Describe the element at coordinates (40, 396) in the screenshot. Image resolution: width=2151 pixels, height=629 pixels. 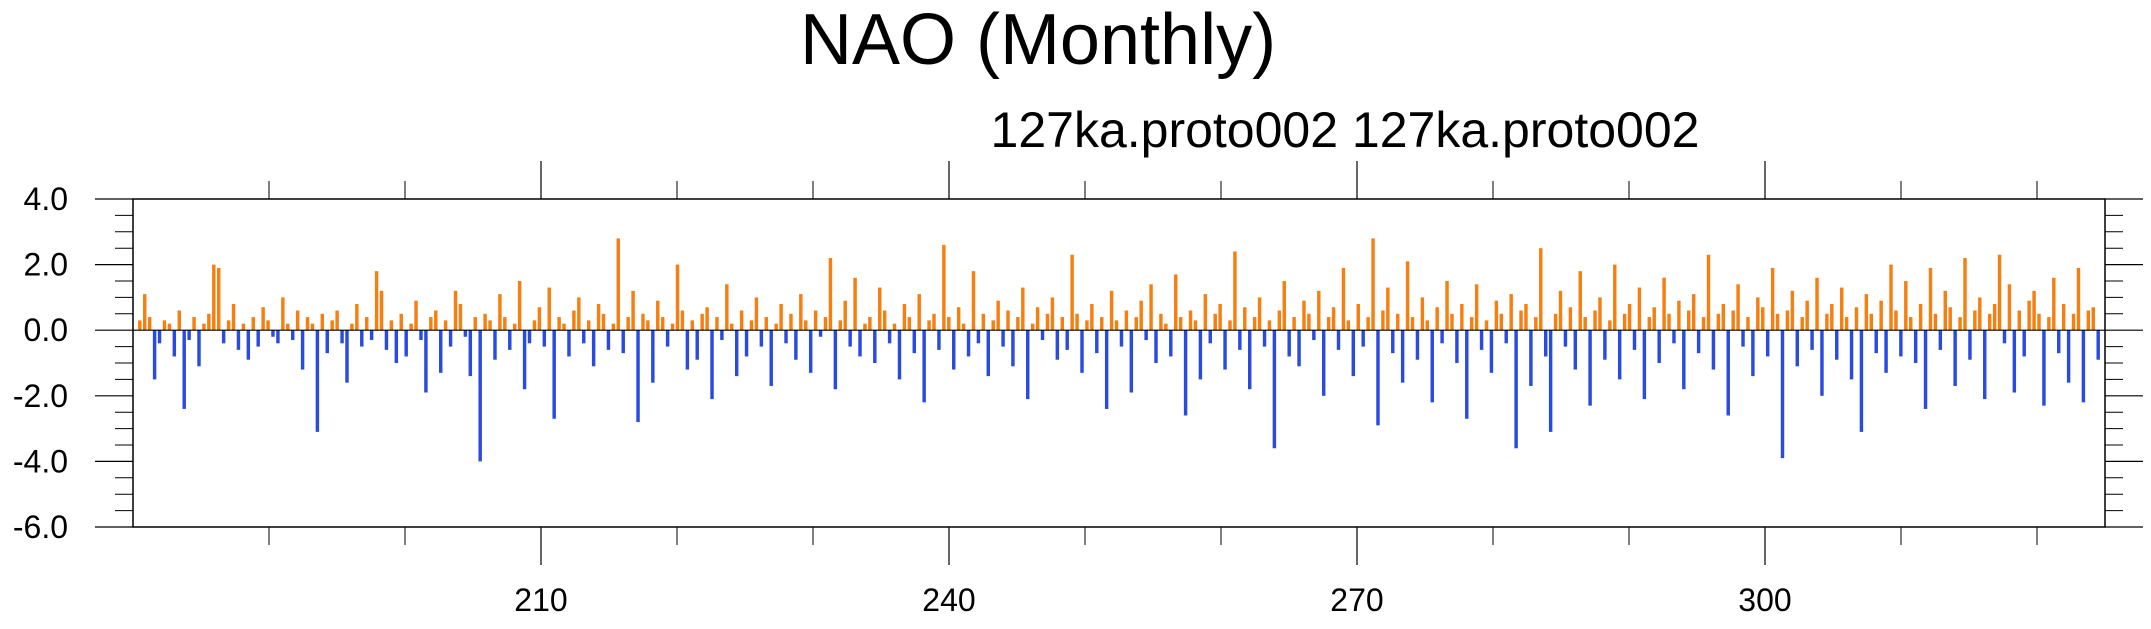
I see `y-tick-label: -2.0` at that location.